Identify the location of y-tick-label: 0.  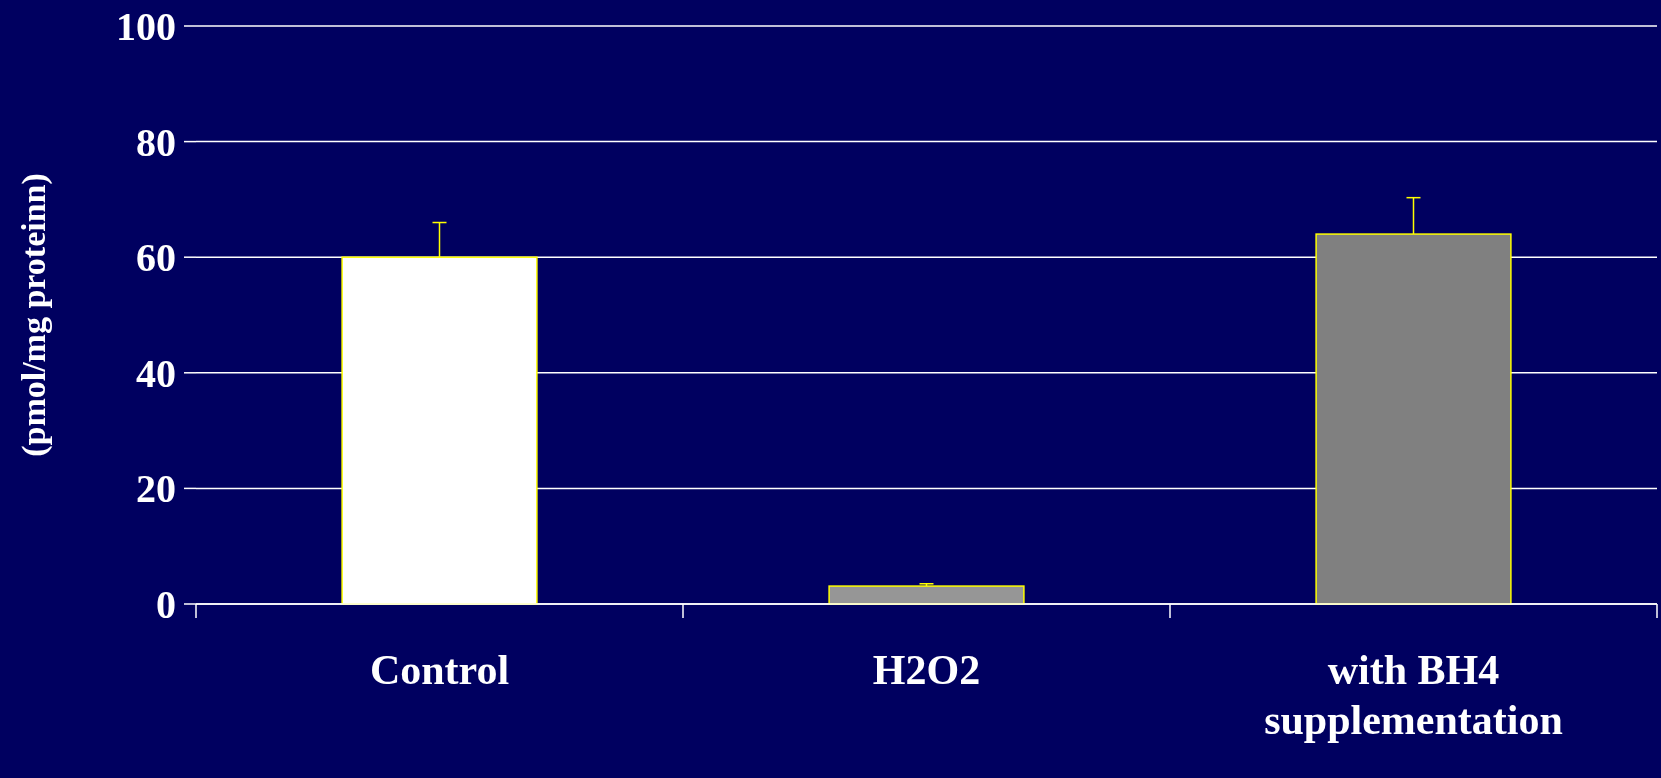
(166, 604).